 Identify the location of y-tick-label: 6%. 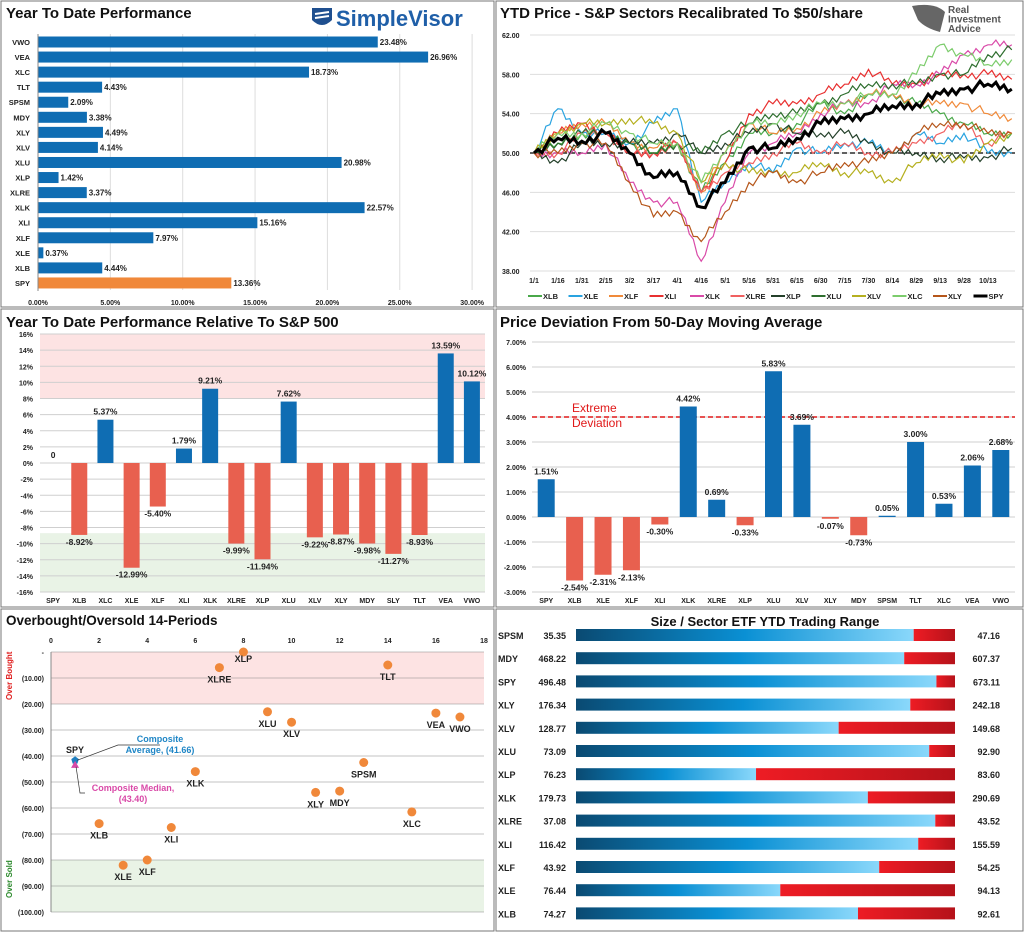
(28, 416).